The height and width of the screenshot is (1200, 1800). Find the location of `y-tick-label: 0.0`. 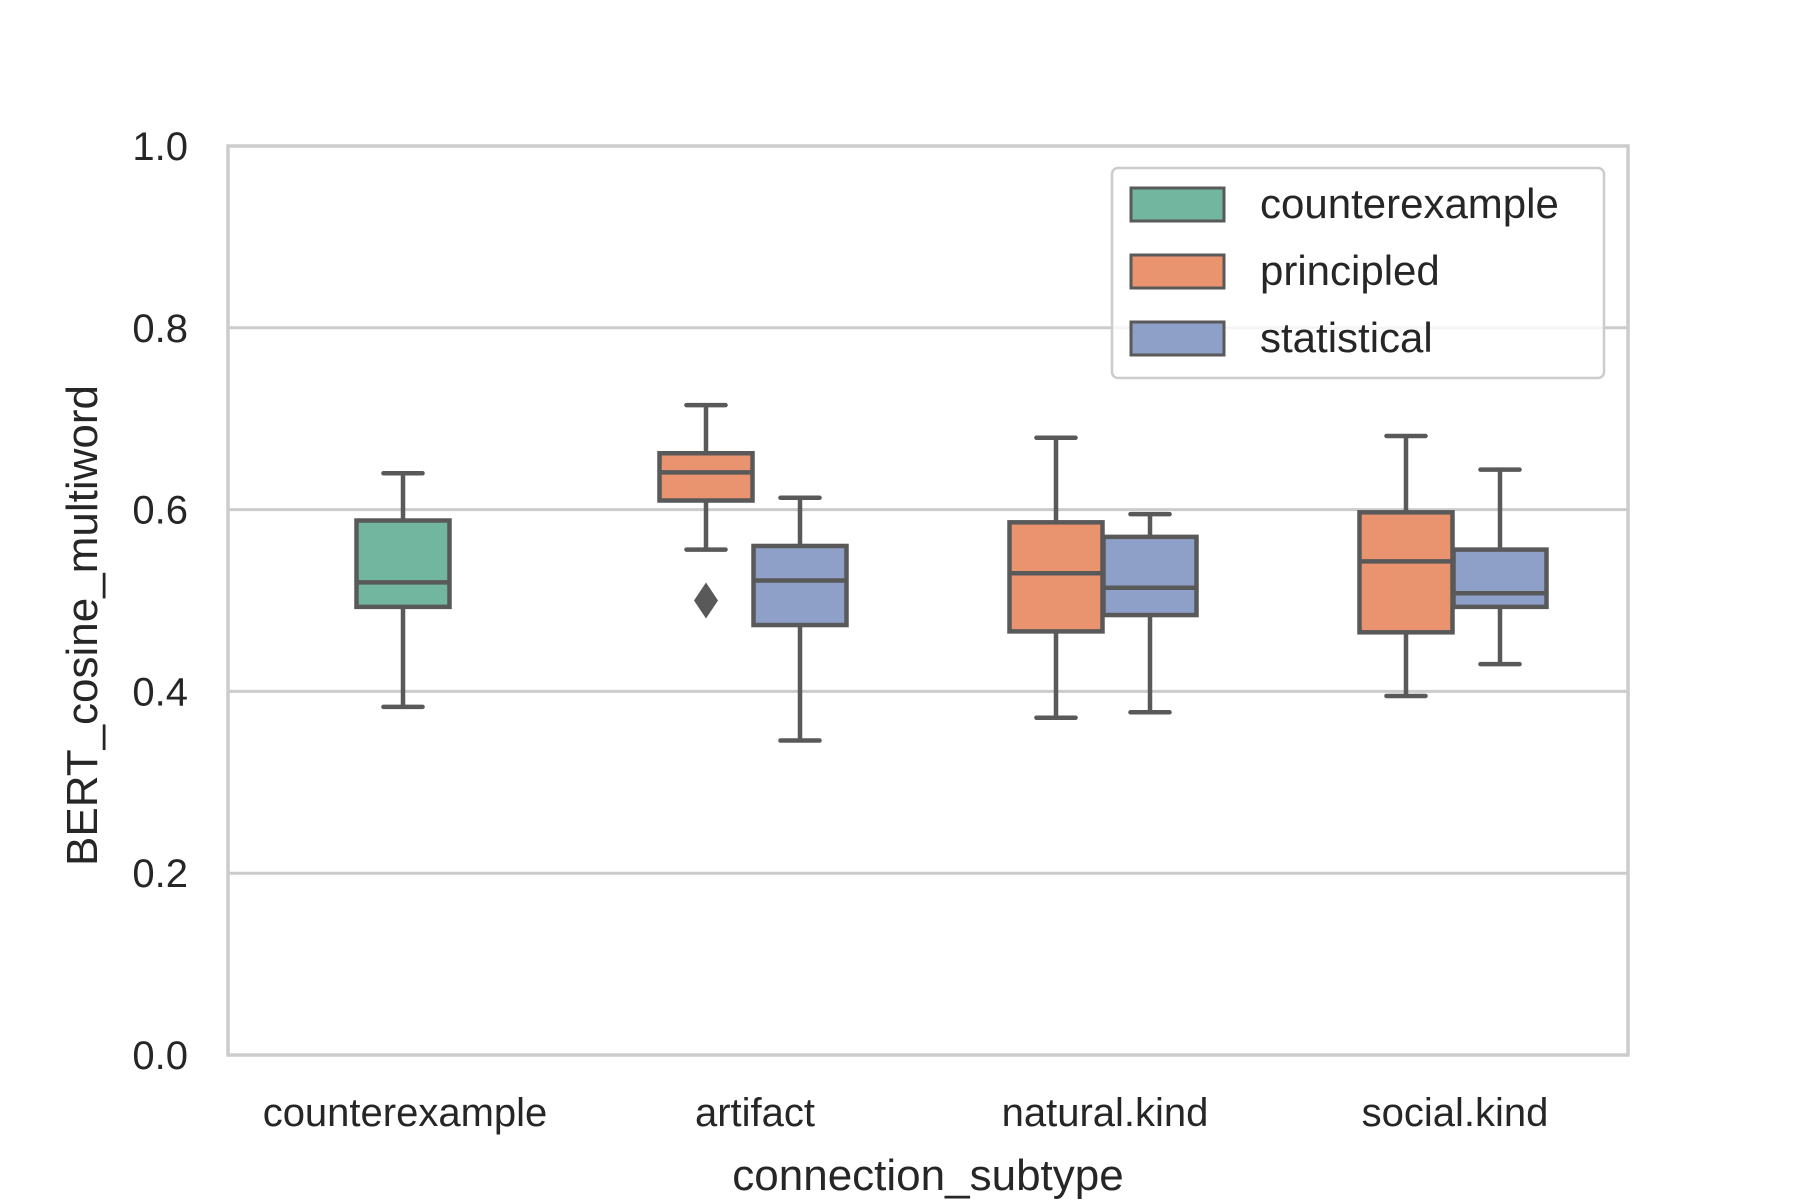

y-tick-label: 0.0 is located at coordinates (160, 1056).